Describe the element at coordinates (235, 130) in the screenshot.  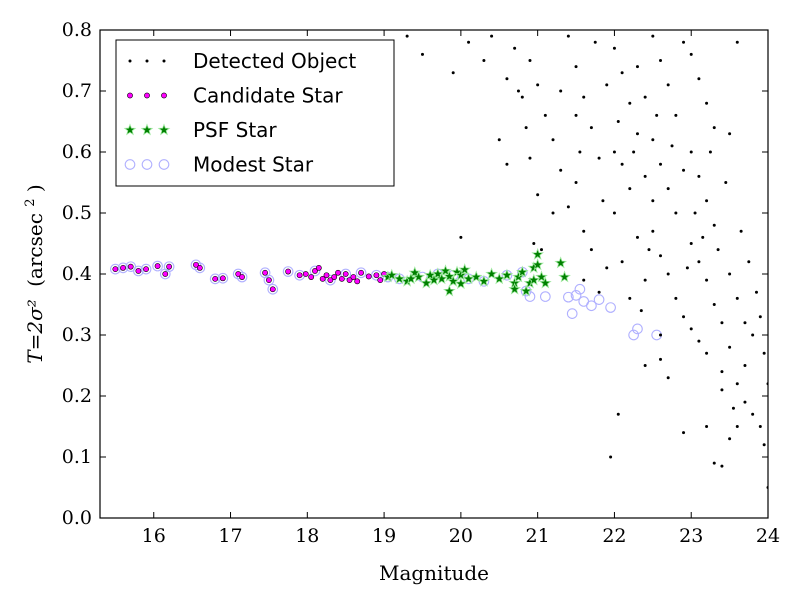
I see `legend-label: PSF Star` at that location.